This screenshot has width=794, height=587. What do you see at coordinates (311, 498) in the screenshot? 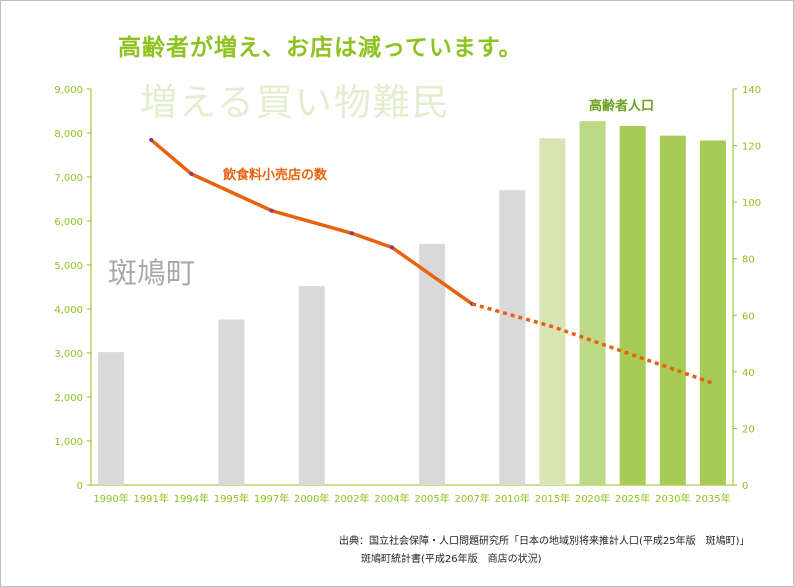
I see `x-tick-label: 2000年` at bounding box center [311, 498].